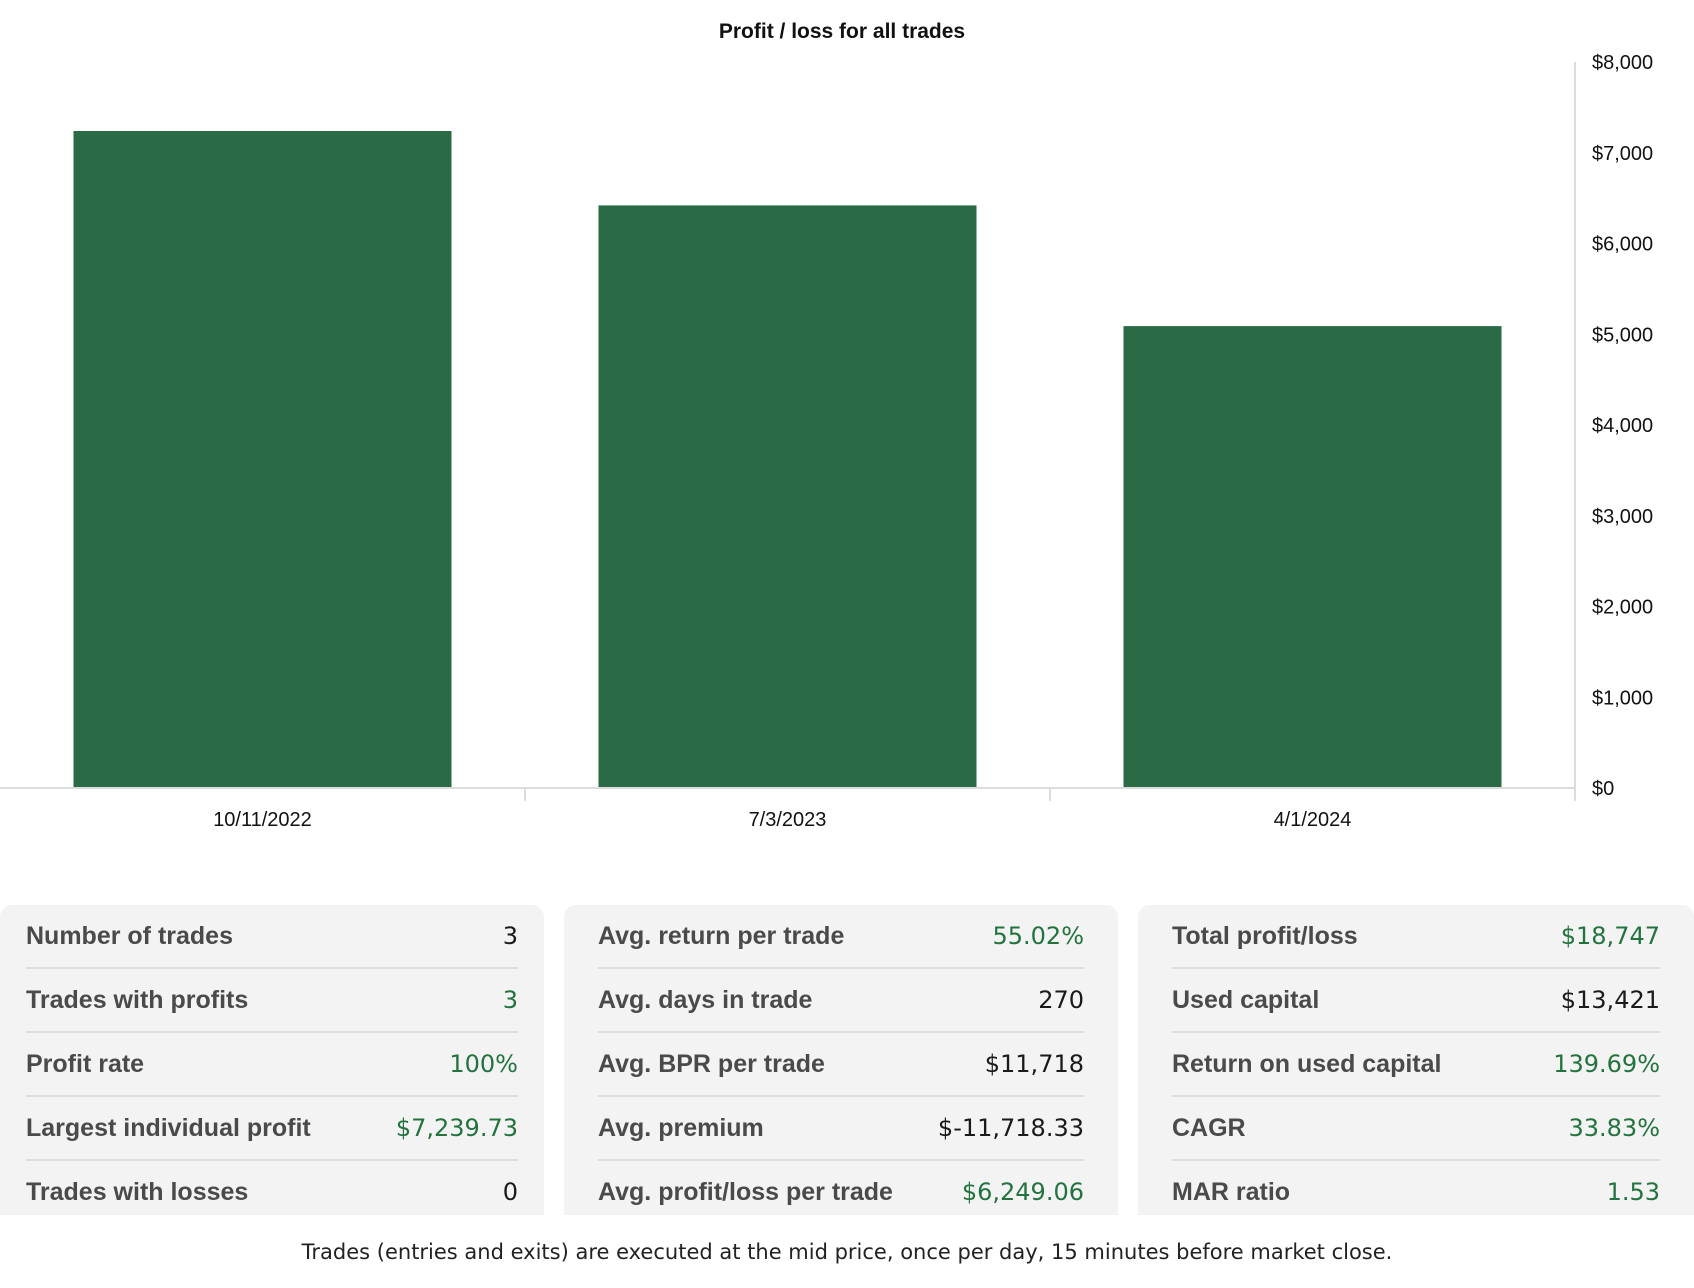 This screenshot has height=1288, width=1694. Describe the element at coordinates (1265, 935) in the screenshot. I see `stat-label: Total profit/loss` at that location.